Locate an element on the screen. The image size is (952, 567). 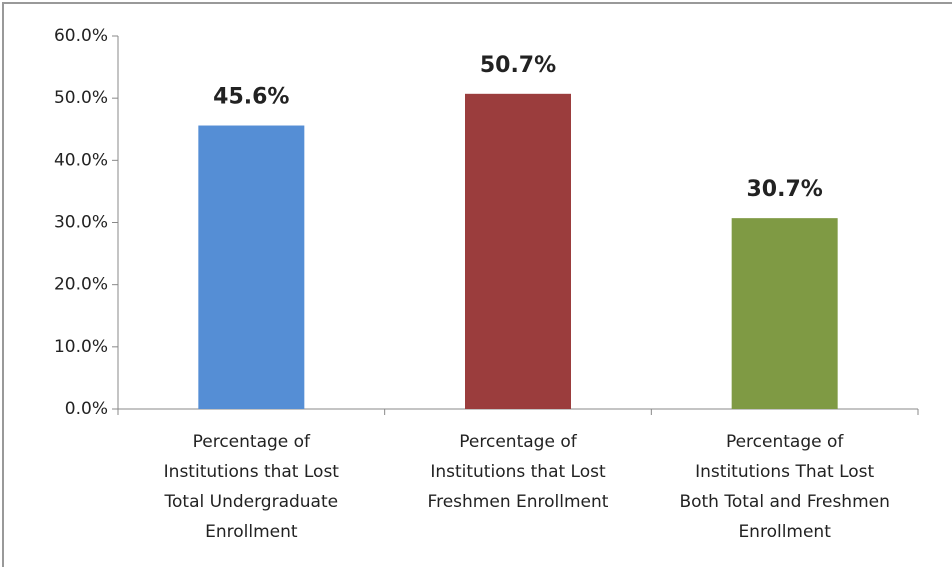
value-label: 50.7% is located at coordinates (518, 65).